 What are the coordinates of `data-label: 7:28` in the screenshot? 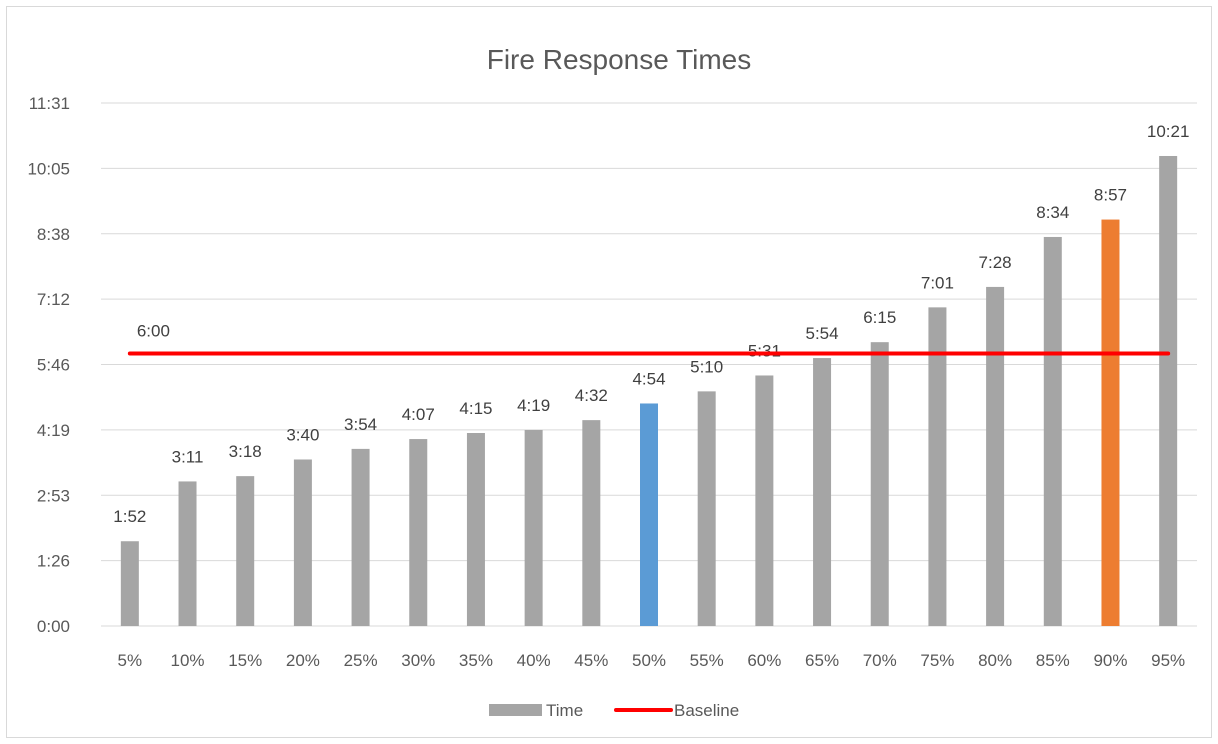 It's located at (995, 262).